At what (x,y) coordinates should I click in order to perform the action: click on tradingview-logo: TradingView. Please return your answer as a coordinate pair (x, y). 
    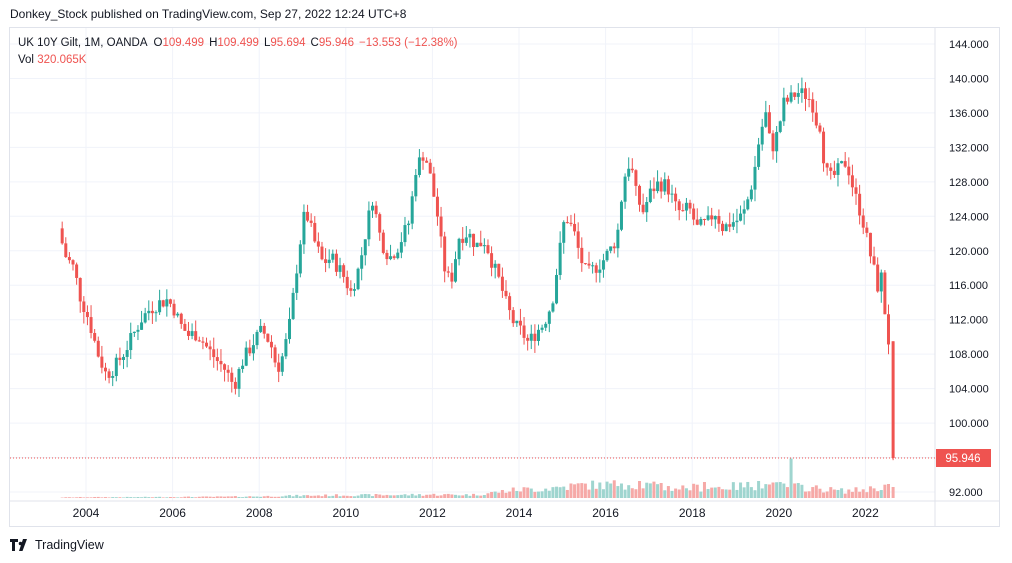
    Looking at the image, I should click on (57, 545).